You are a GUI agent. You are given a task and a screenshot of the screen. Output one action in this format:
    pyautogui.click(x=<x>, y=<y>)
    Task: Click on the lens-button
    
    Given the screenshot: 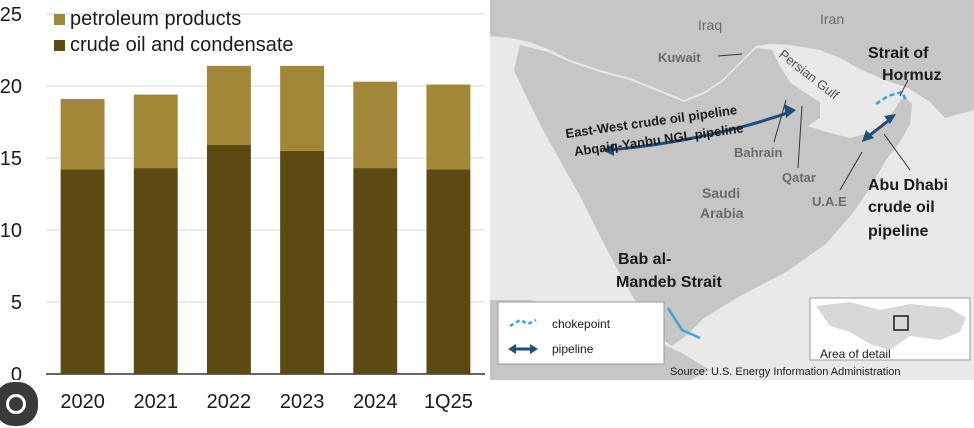 What is the action you would take?
    pyautogui.click(x=20, y=404)
    